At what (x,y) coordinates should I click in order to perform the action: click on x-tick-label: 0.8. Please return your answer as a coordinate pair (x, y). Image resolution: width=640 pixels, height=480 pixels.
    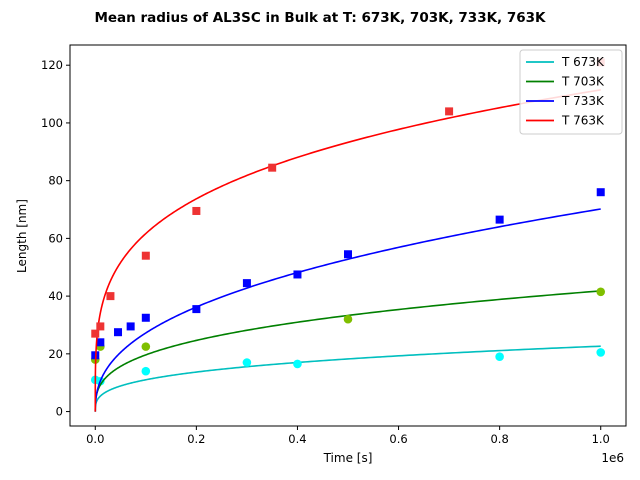
    Looking at the image, I should click on (499, 439).